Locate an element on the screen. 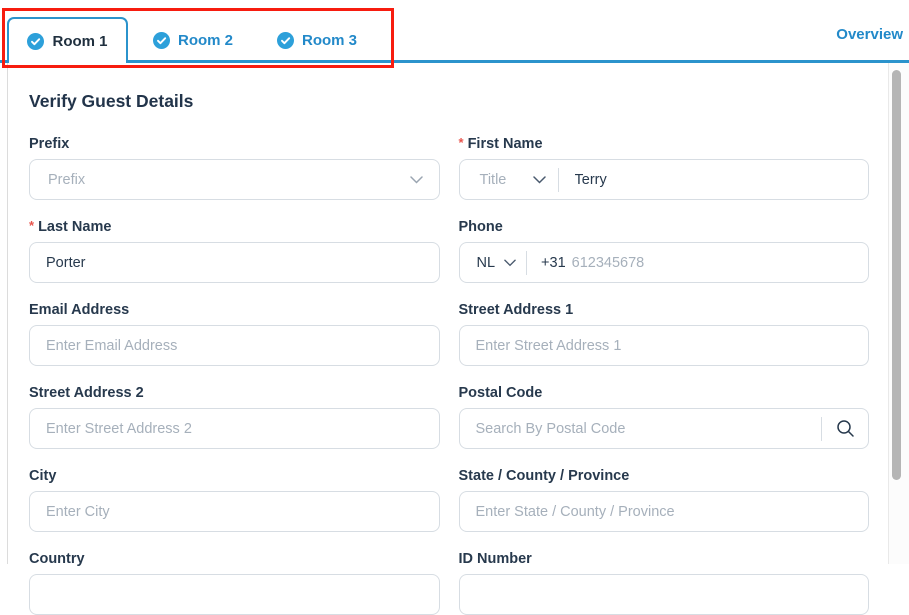 This screenshot has width=909, height=615. field-email: Email Address is located at coordinates (234, 334).